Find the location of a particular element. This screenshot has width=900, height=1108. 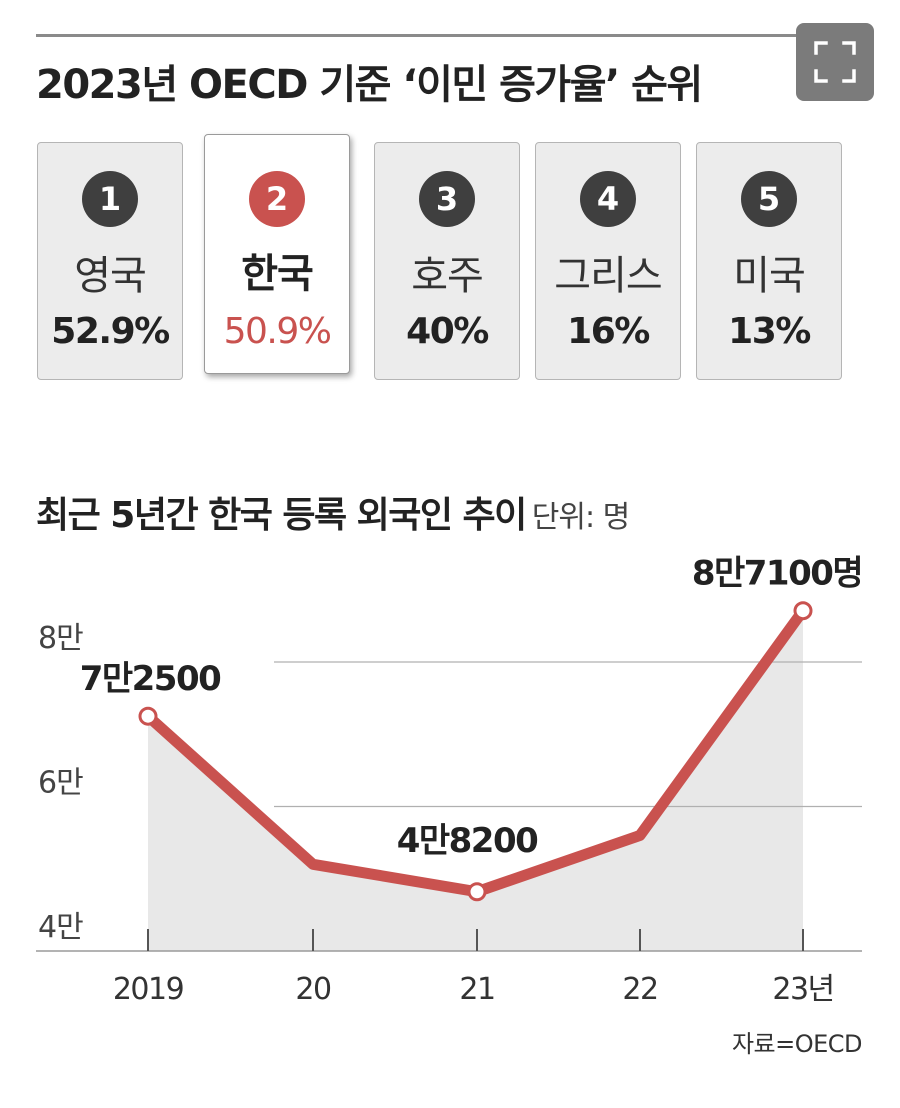

chart-title: 최근 5년간 한국 등록 외국인 추이 단위: 명 is located at coordinates (333, 512).